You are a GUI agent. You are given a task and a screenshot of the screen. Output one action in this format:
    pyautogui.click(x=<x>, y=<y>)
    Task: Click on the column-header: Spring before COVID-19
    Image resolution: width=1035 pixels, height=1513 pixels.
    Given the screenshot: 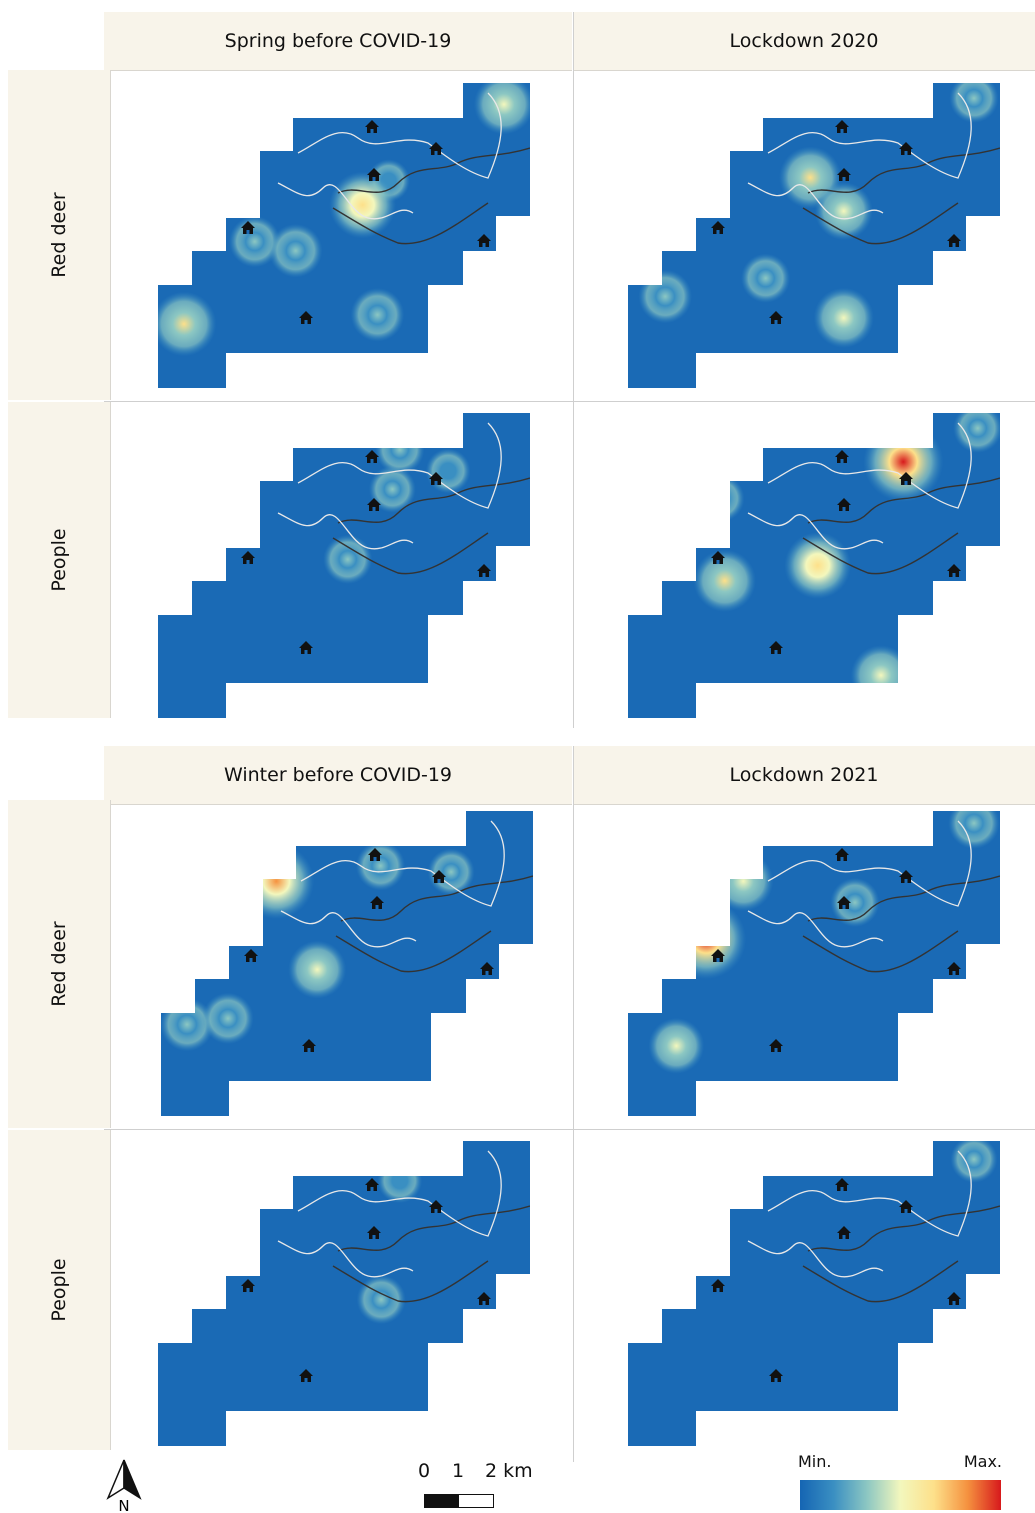 What is the action you would take?
    pyautogui.click(x=338, y=41)
    